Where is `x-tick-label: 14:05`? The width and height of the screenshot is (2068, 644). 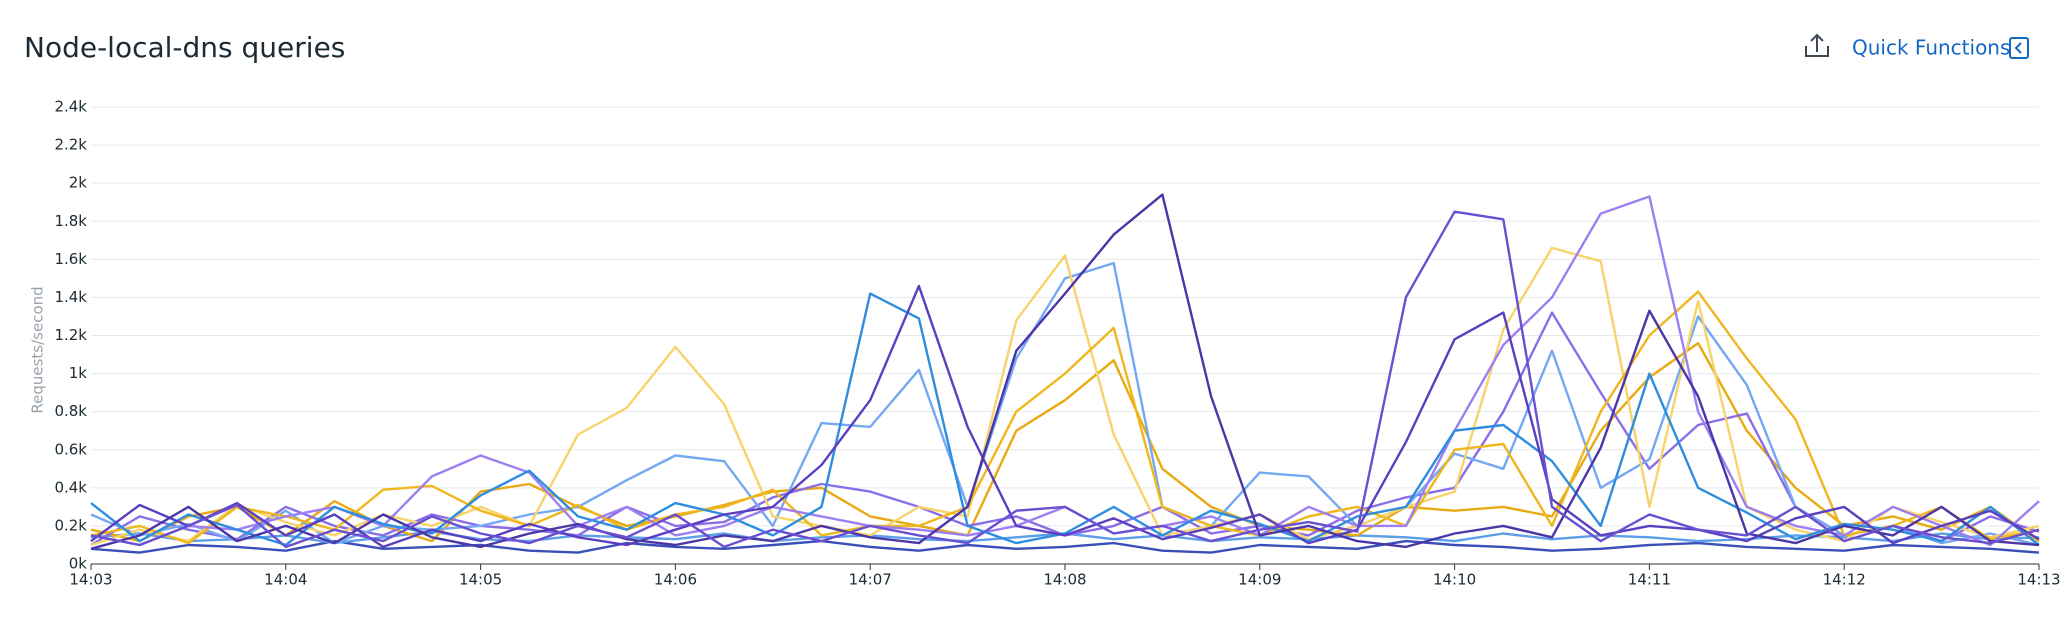
x-tick-label: 14:05 is located at coordinates (480, 580).